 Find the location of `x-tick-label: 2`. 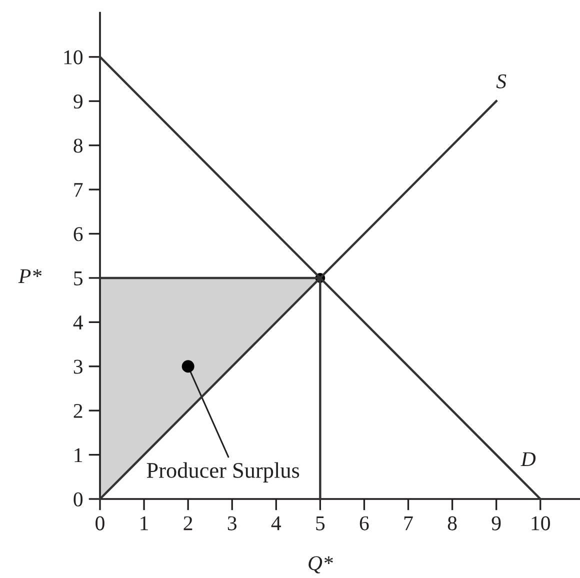

x-tick-label: 2 is located at coordinates (188, 523).